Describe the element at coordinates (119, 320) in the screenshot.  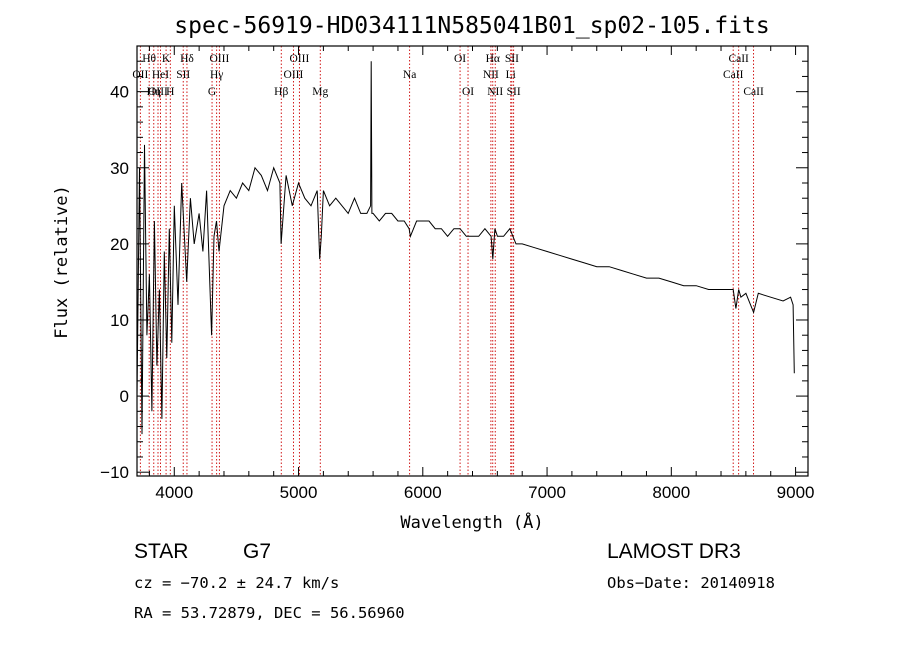
I see `y-tick-label: 10` at that location.